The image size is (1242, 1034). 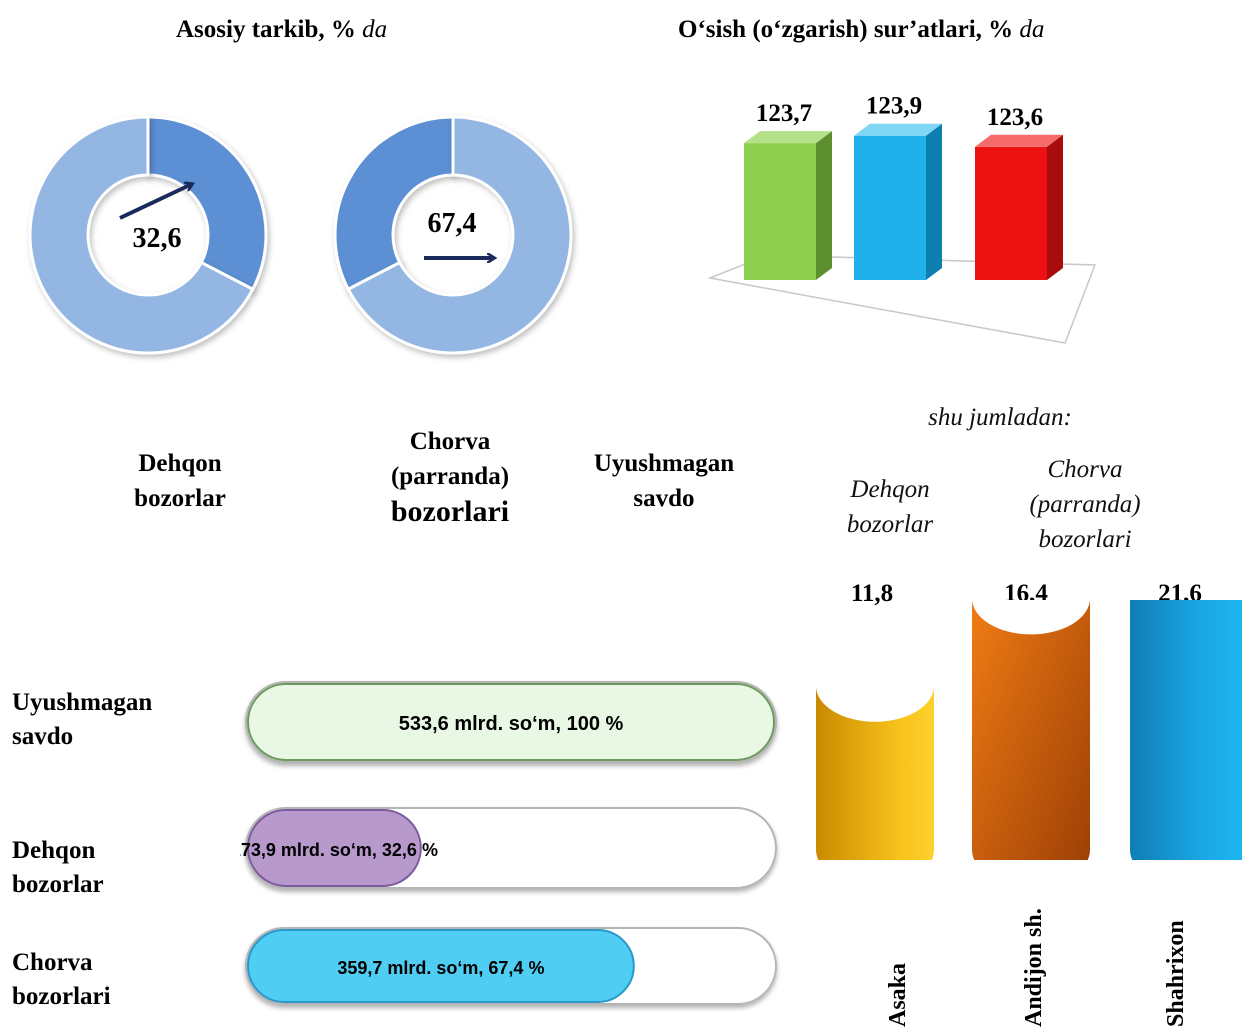 What do you see at coordinates (58, 868) in the screenshot?
I see `bar-row-label: Dehqon bozorlar` at bounding box center [58, 868].